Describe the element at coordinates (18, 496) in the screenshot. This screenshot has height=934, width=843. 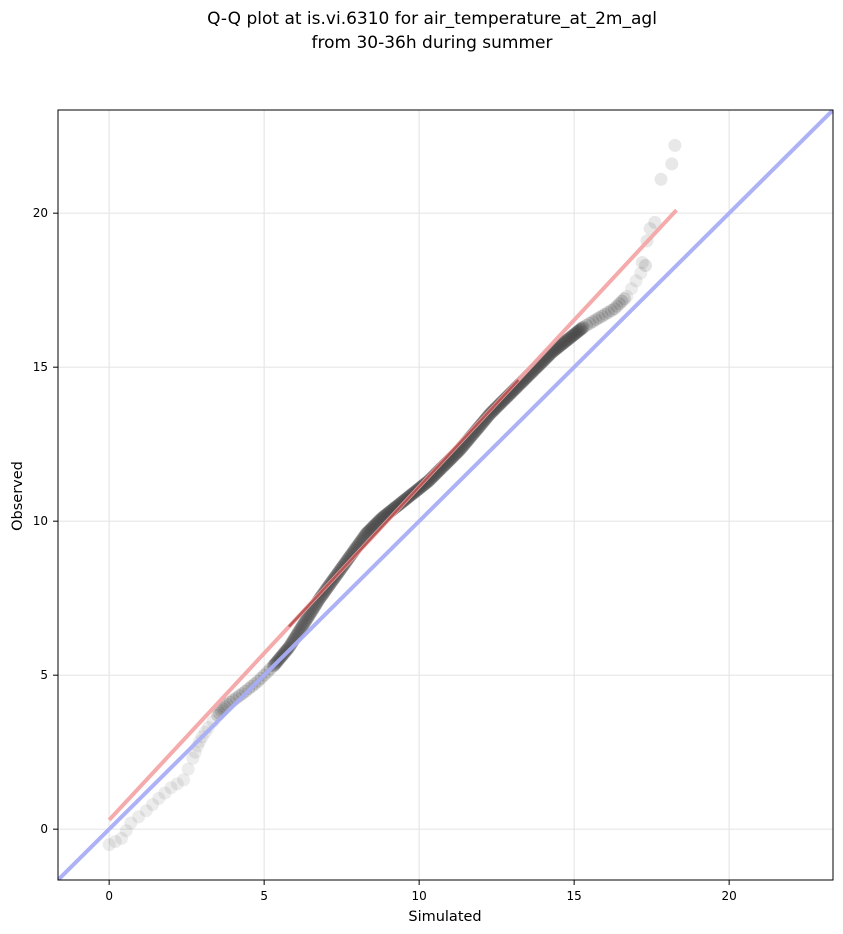
I see `y-axis-label: Observed` at that location.